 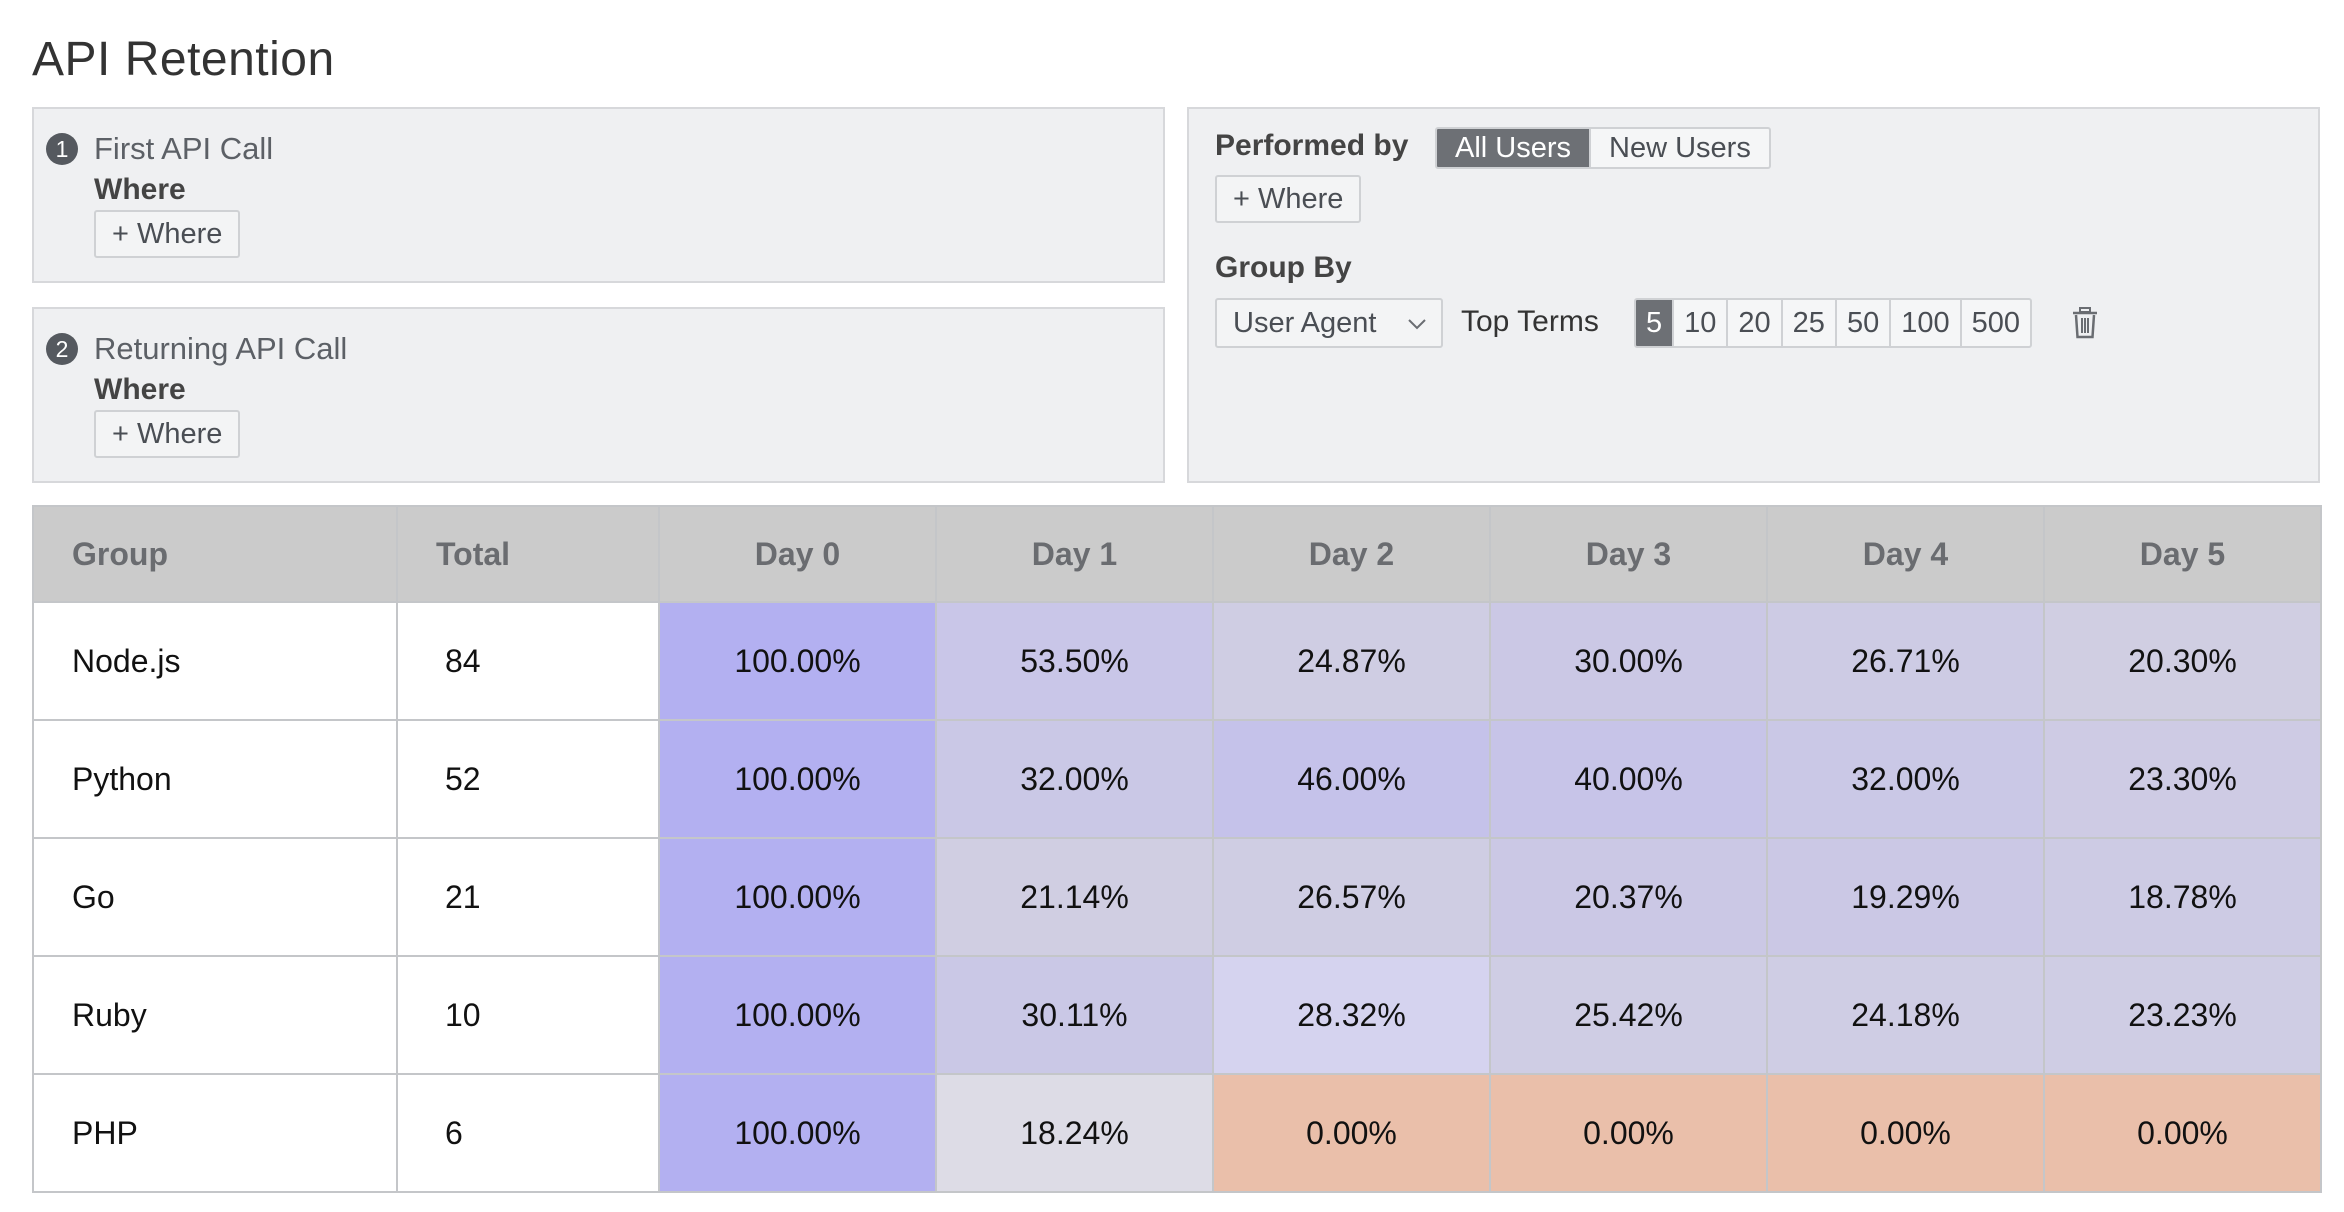 What do you see at coordinates (1755, 323) in the screenshot?
I see `top-terms-option-20: 20` at bounding box center [1755, 323].